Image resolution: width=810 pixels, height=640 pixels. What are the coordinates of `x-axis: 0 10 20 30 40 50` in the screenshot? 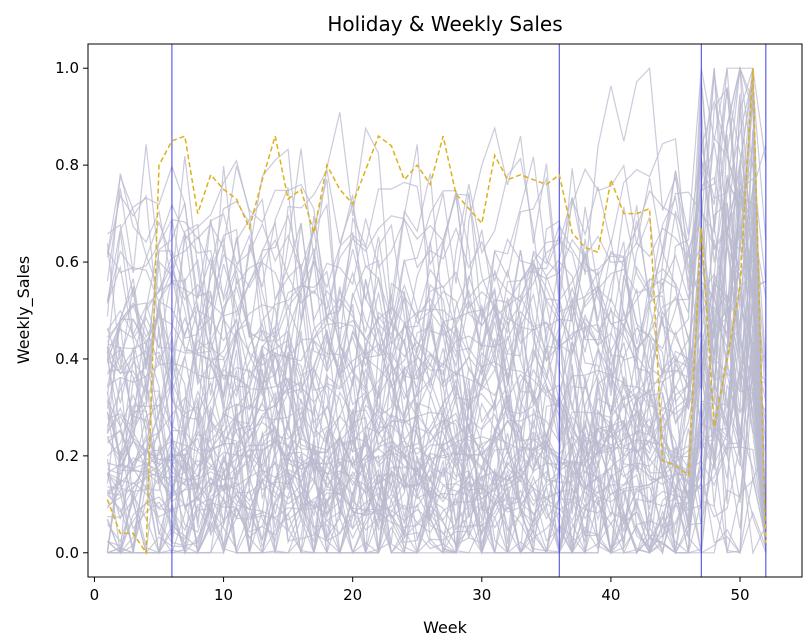 It's located at (420, 590).